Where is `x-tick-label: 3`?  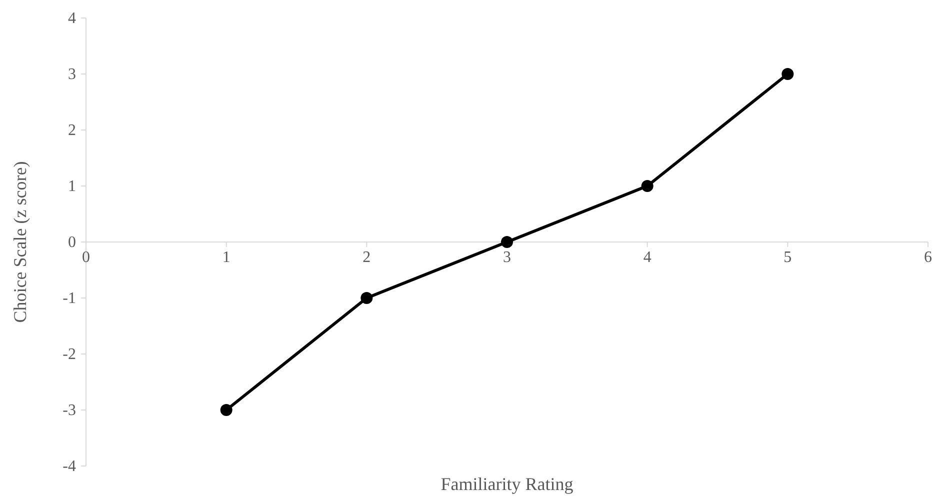
x-tick-label: 3 is located at coordinates (507, 257).